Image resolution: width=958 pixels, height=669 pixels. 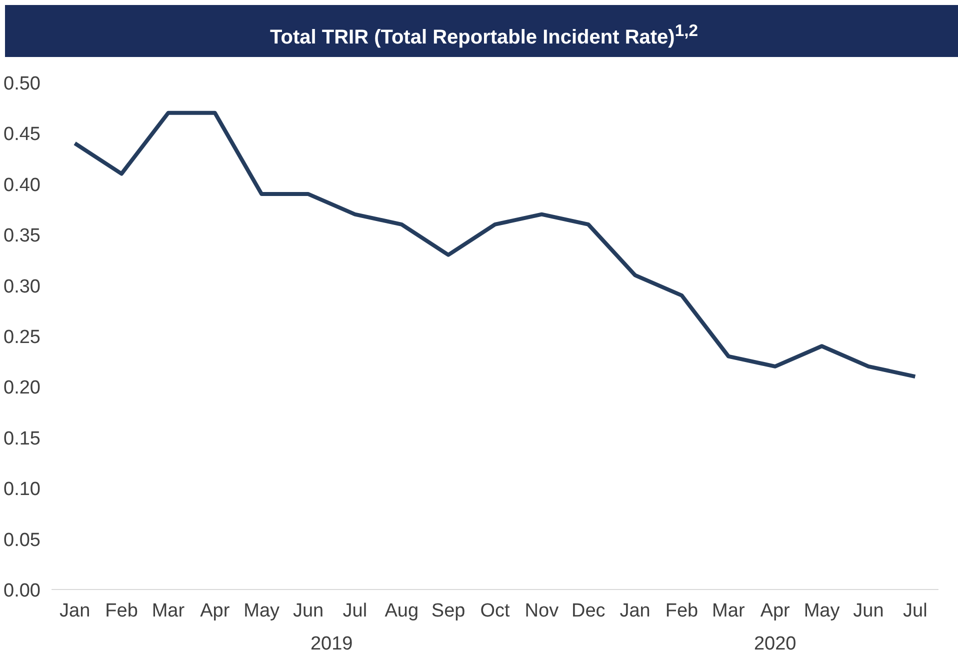 I want to click on x-tick-label: Aug, so click(x=401, y=611).